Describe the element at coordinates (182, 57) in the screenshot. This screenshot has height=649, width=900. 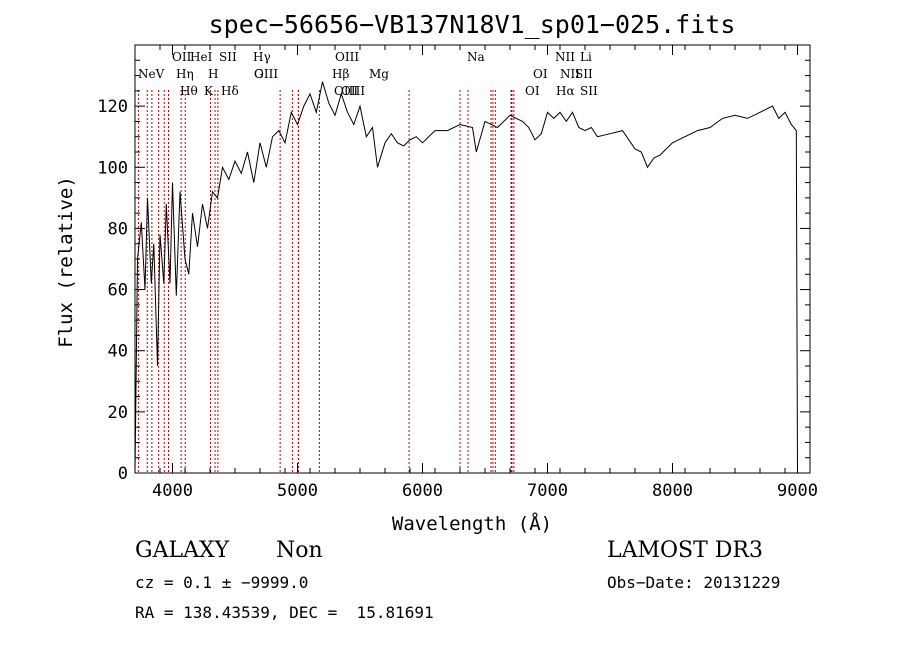
I see `spectral-line-label: OII` at that location.